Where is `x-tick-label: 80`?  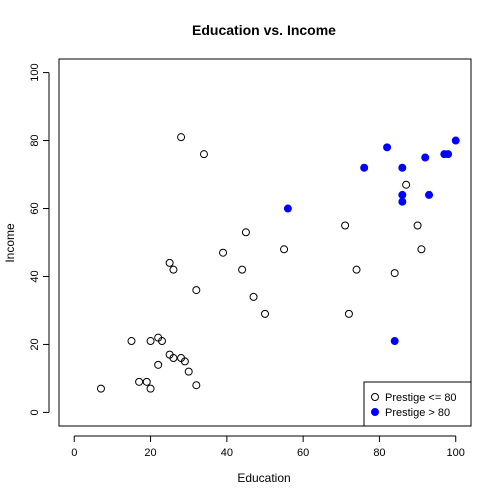 x-tick-label: 80 is located at coordinates (379, 453).